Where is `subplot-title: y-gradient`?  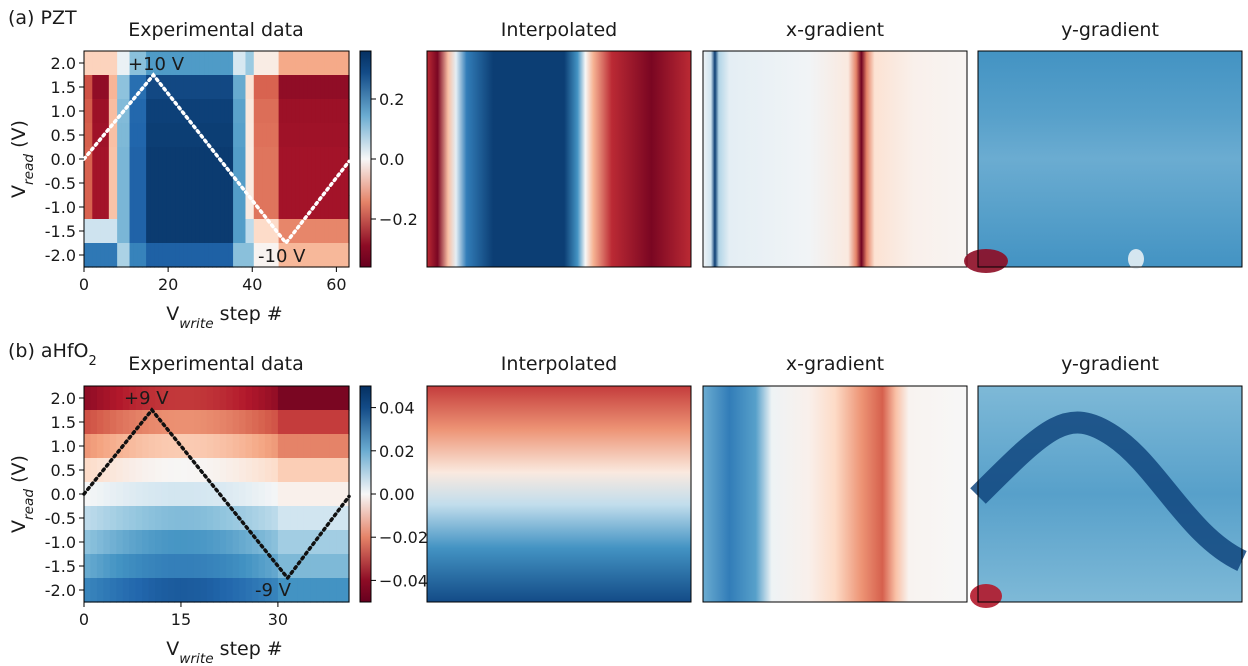 subplot-title: y-gradient is located at coordinates (1110, 364).